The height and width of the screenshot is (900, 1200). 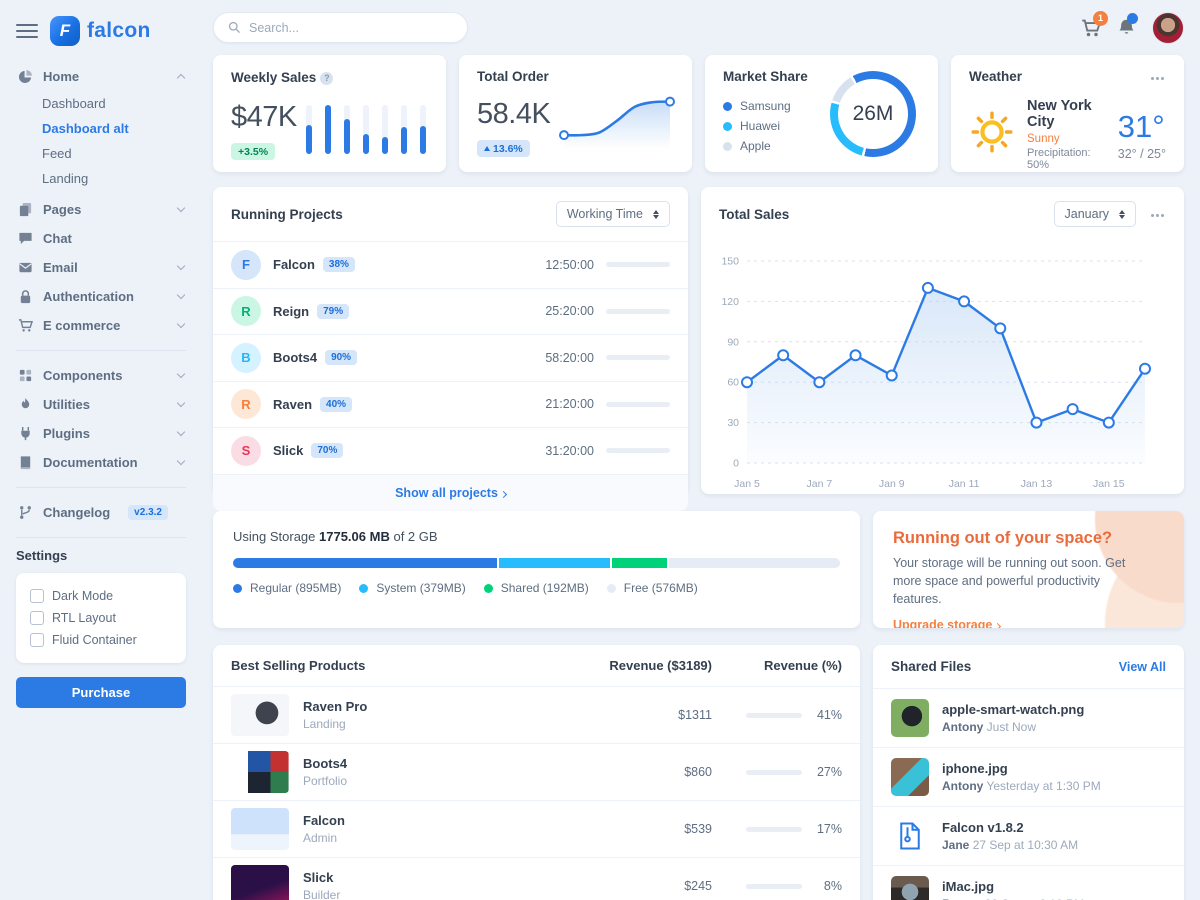 I want to click on setting-option-rtl-layout: RTL Layout, so click(x=101, y=618).